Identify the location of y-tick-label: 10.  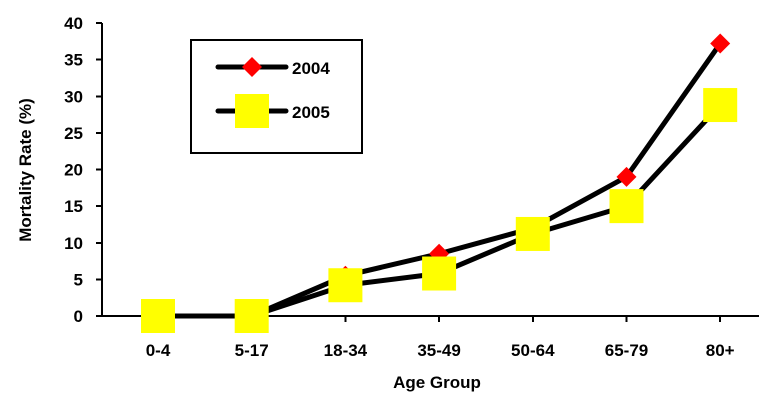
(73, 243).